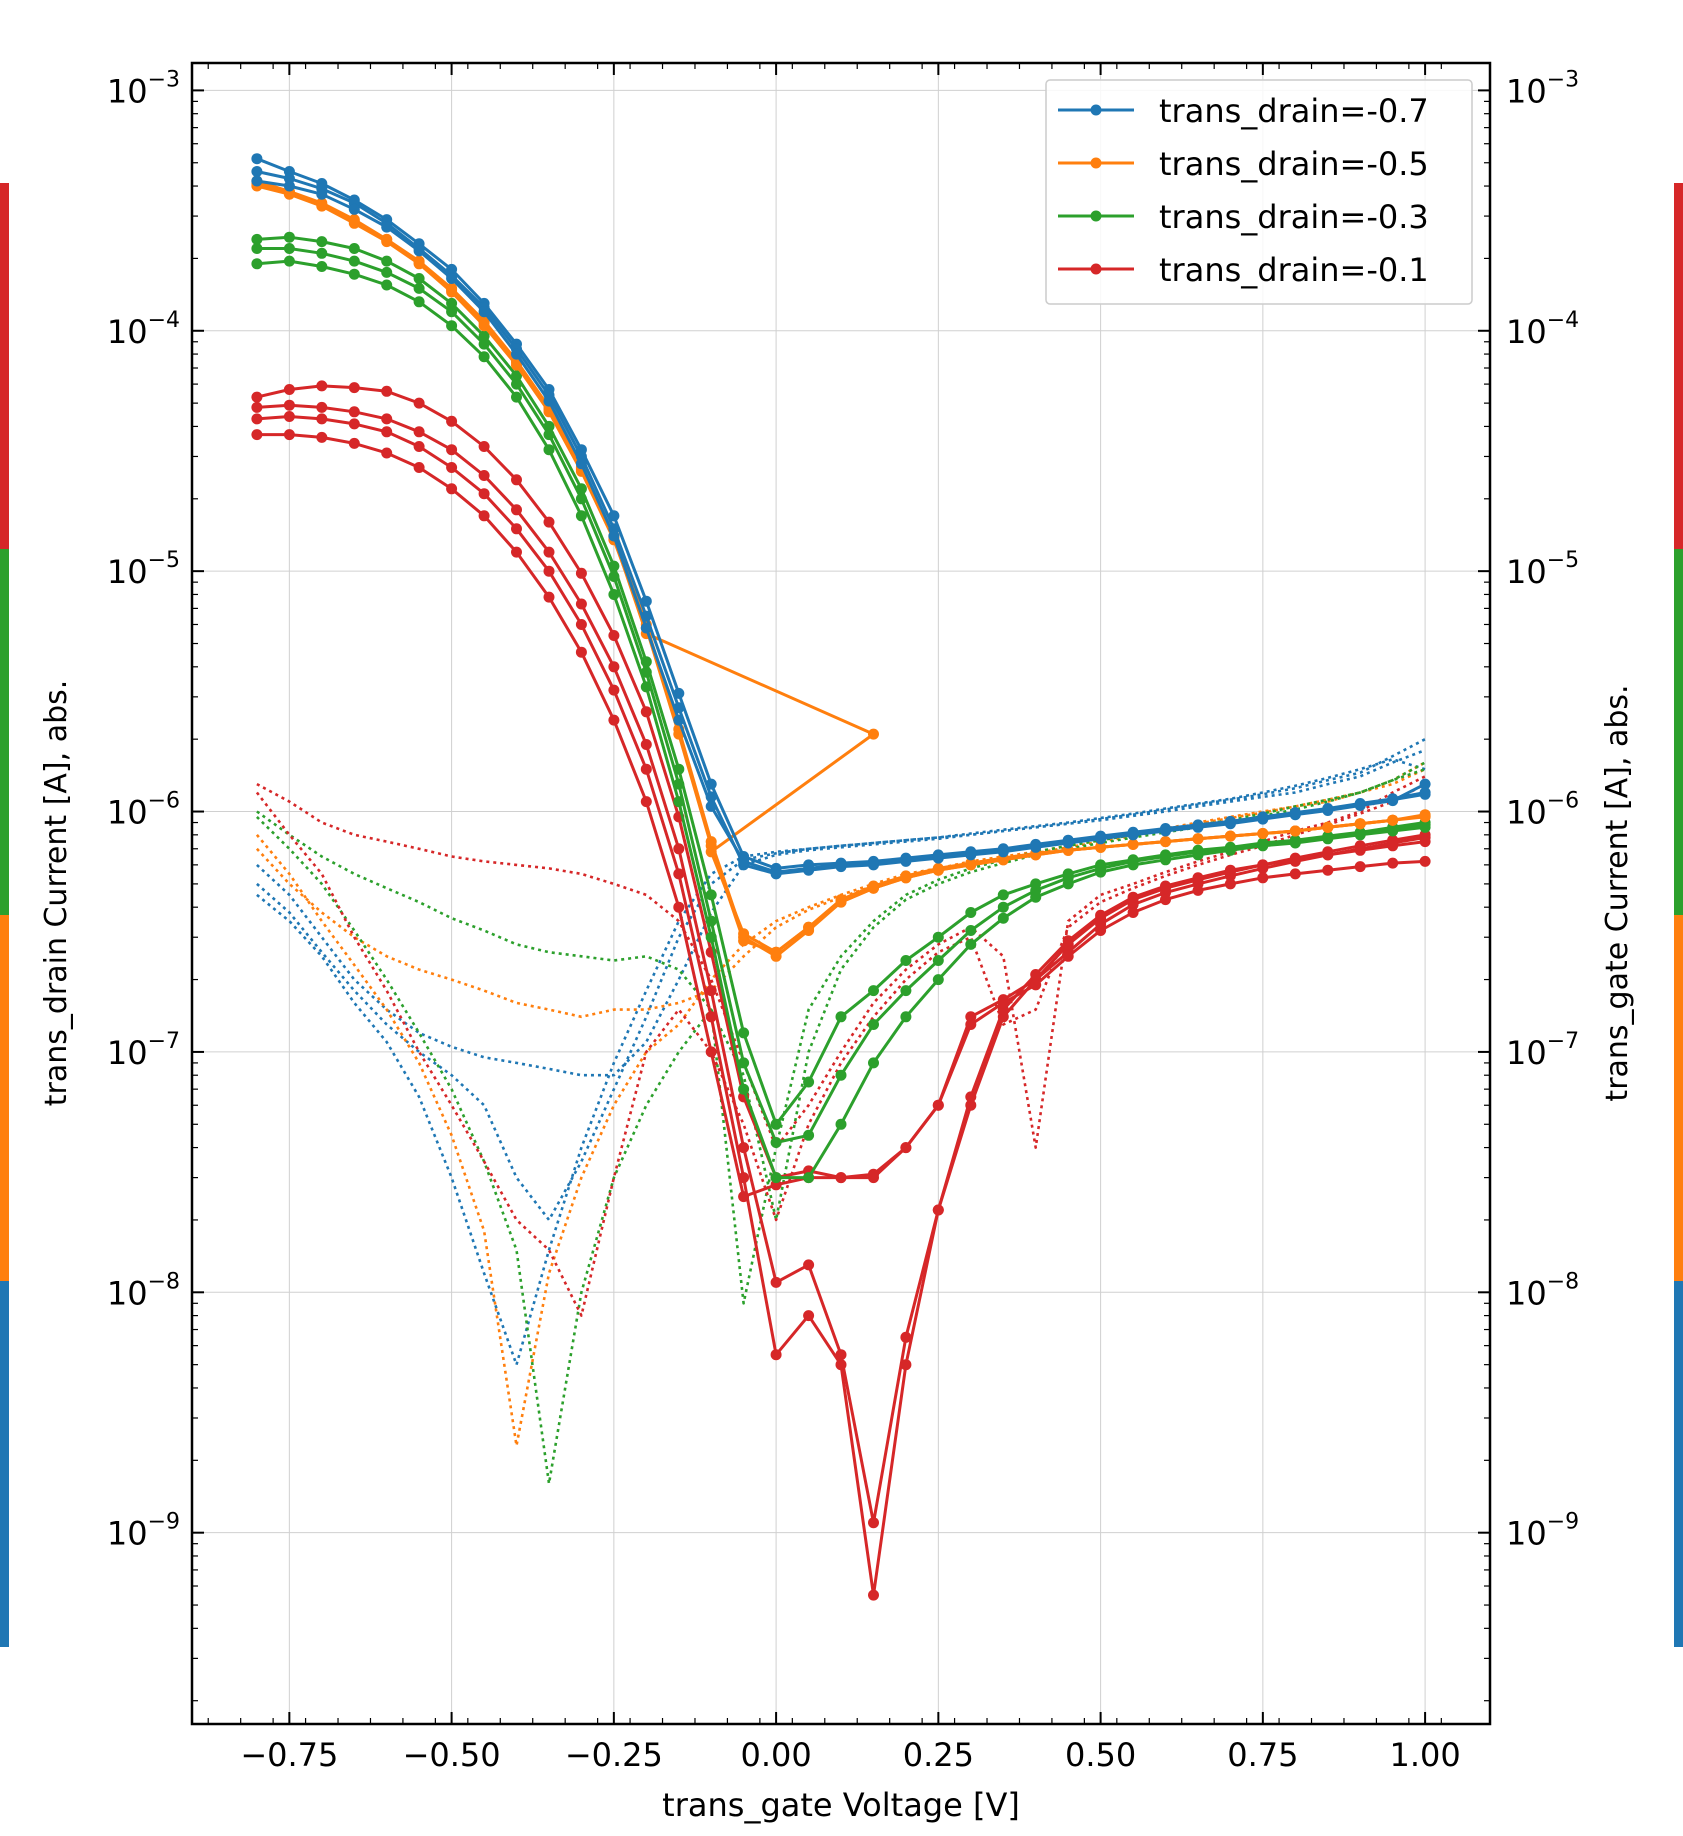 This screenshot has width=1683, height=1836. I want to click on x-tick-label: −0.75, so click(289, 1755).